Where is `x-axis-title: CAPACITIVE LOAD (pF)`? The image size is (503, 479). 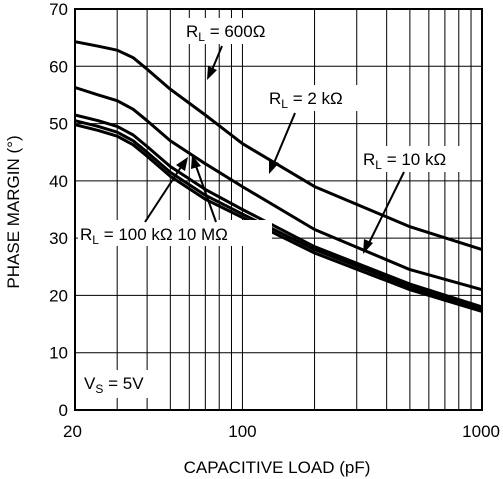 x-axis-title: CAPACITIVE LOAD (pF) is located at coordinates (277, 467).